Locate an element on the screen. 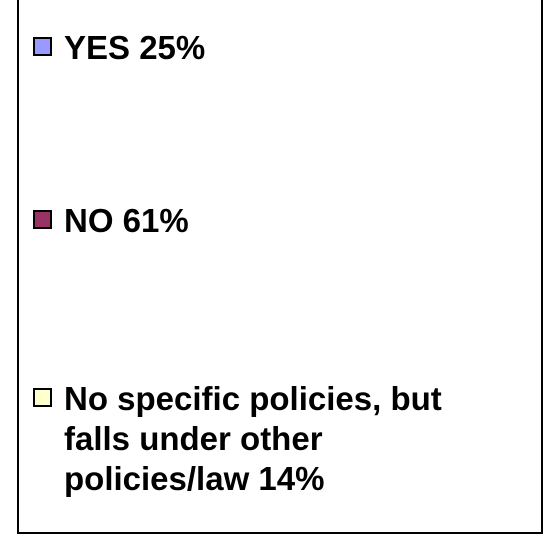 The image size is (547, 537). legend-swatch-no-specific-policies is located at coordinates (42, 397).